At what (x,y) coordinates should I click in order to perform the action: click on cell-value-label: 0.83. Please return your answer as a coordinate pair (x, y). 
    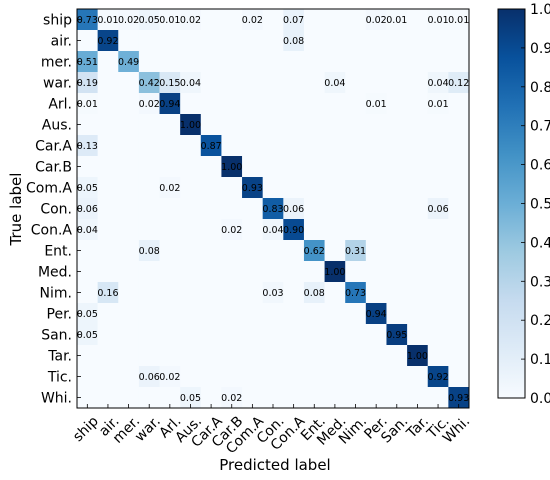
    Looking at the image, I should click on (272, 209).